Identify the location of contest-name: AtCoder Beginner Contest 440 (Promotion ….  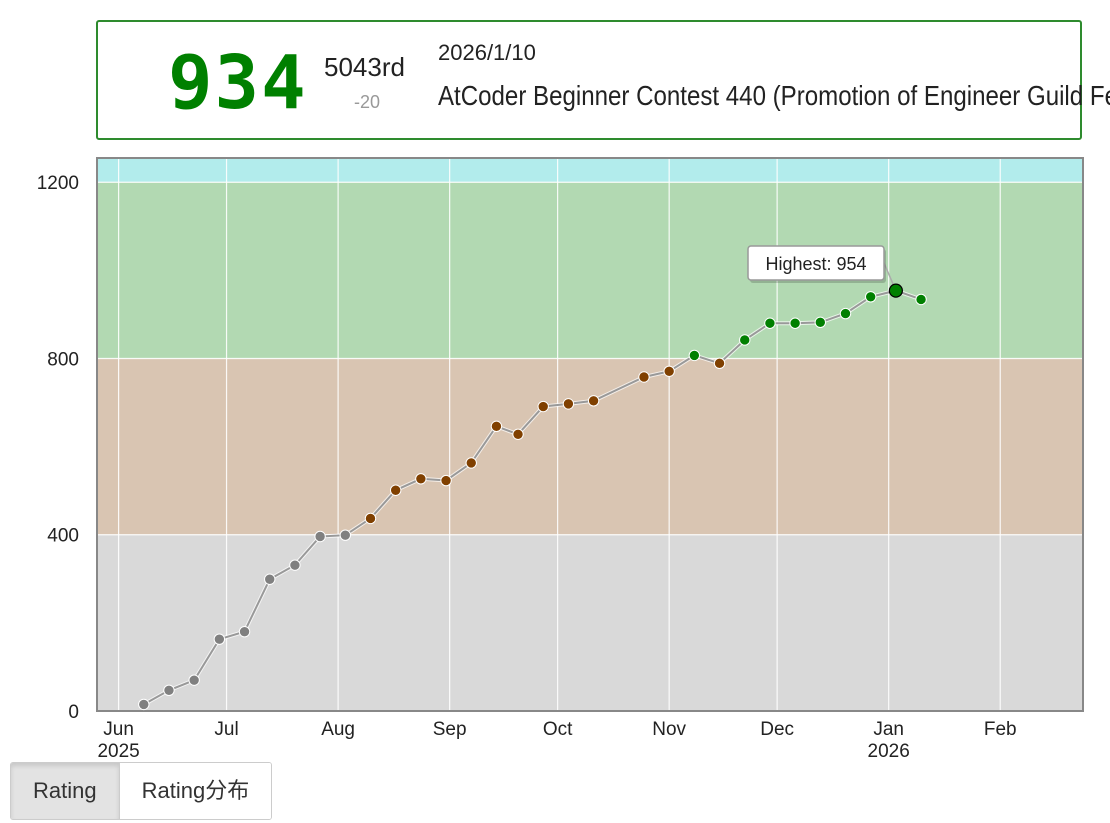
(774, 95).